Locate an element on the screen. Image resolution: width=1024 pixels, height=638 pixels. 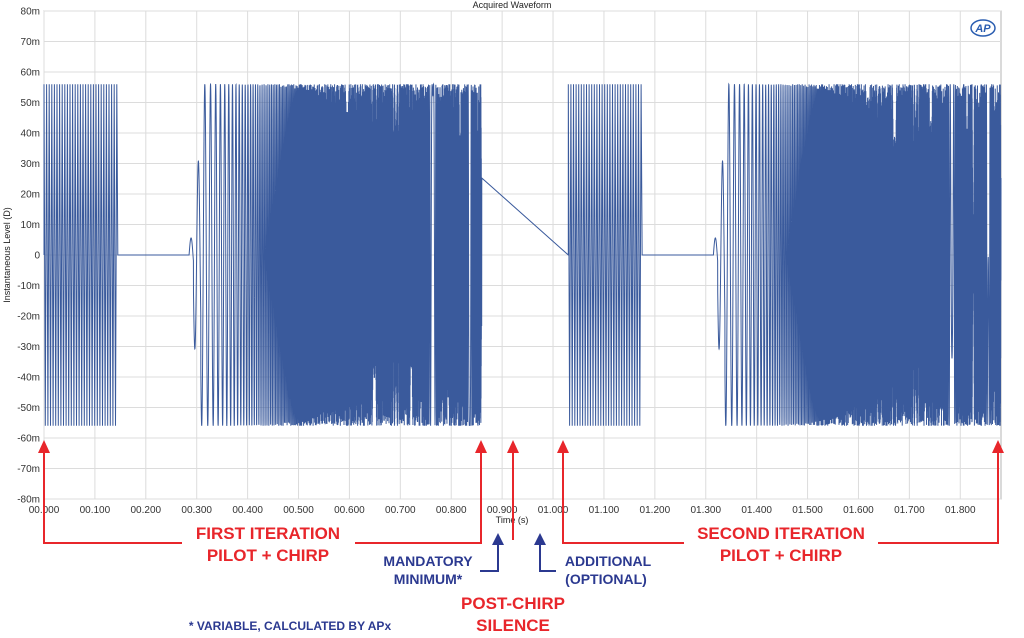
y-tick-label: 60m is located at coordinates (30, 73).